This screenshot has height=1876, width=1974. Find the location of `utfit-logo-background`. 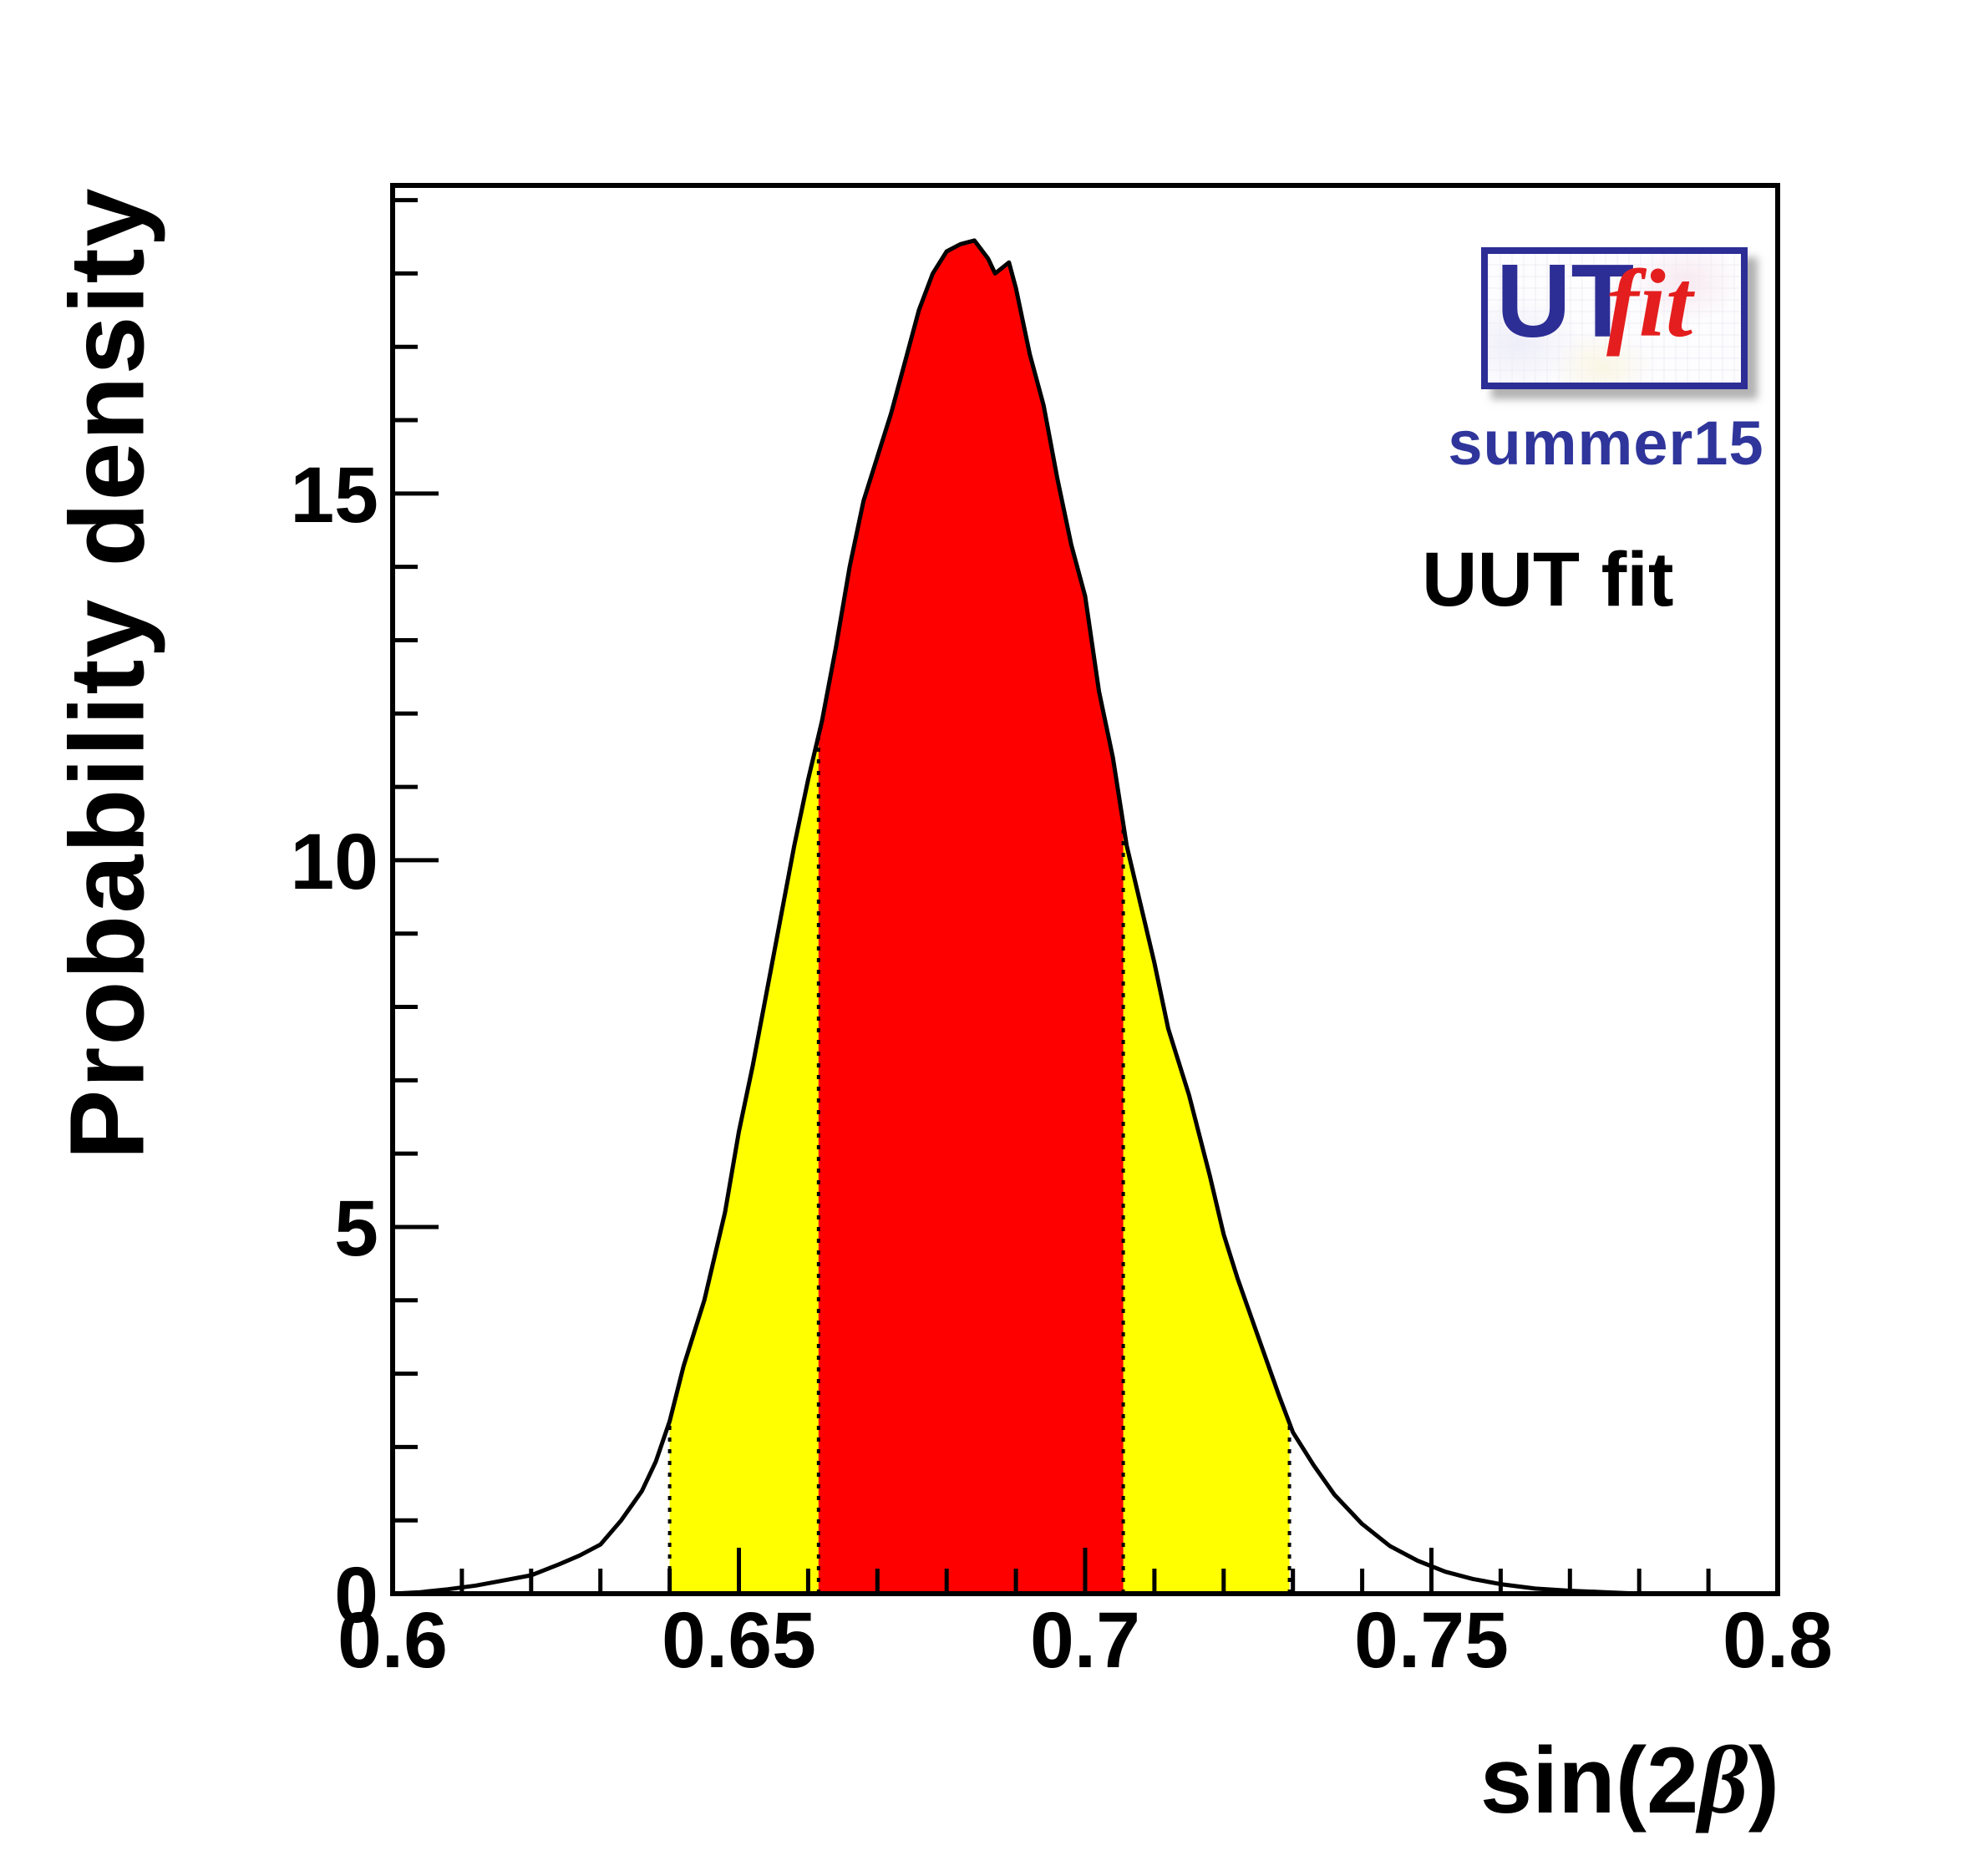

utfit-logo-background is located at coordinates (1614, 318).